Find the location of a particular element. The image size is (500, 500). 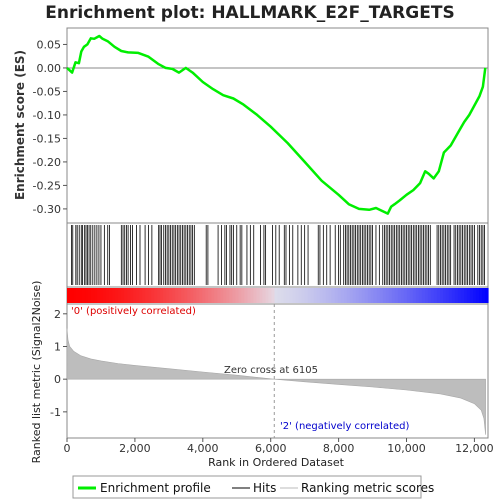

rank-color-bar is located at coordinates (278, 295).